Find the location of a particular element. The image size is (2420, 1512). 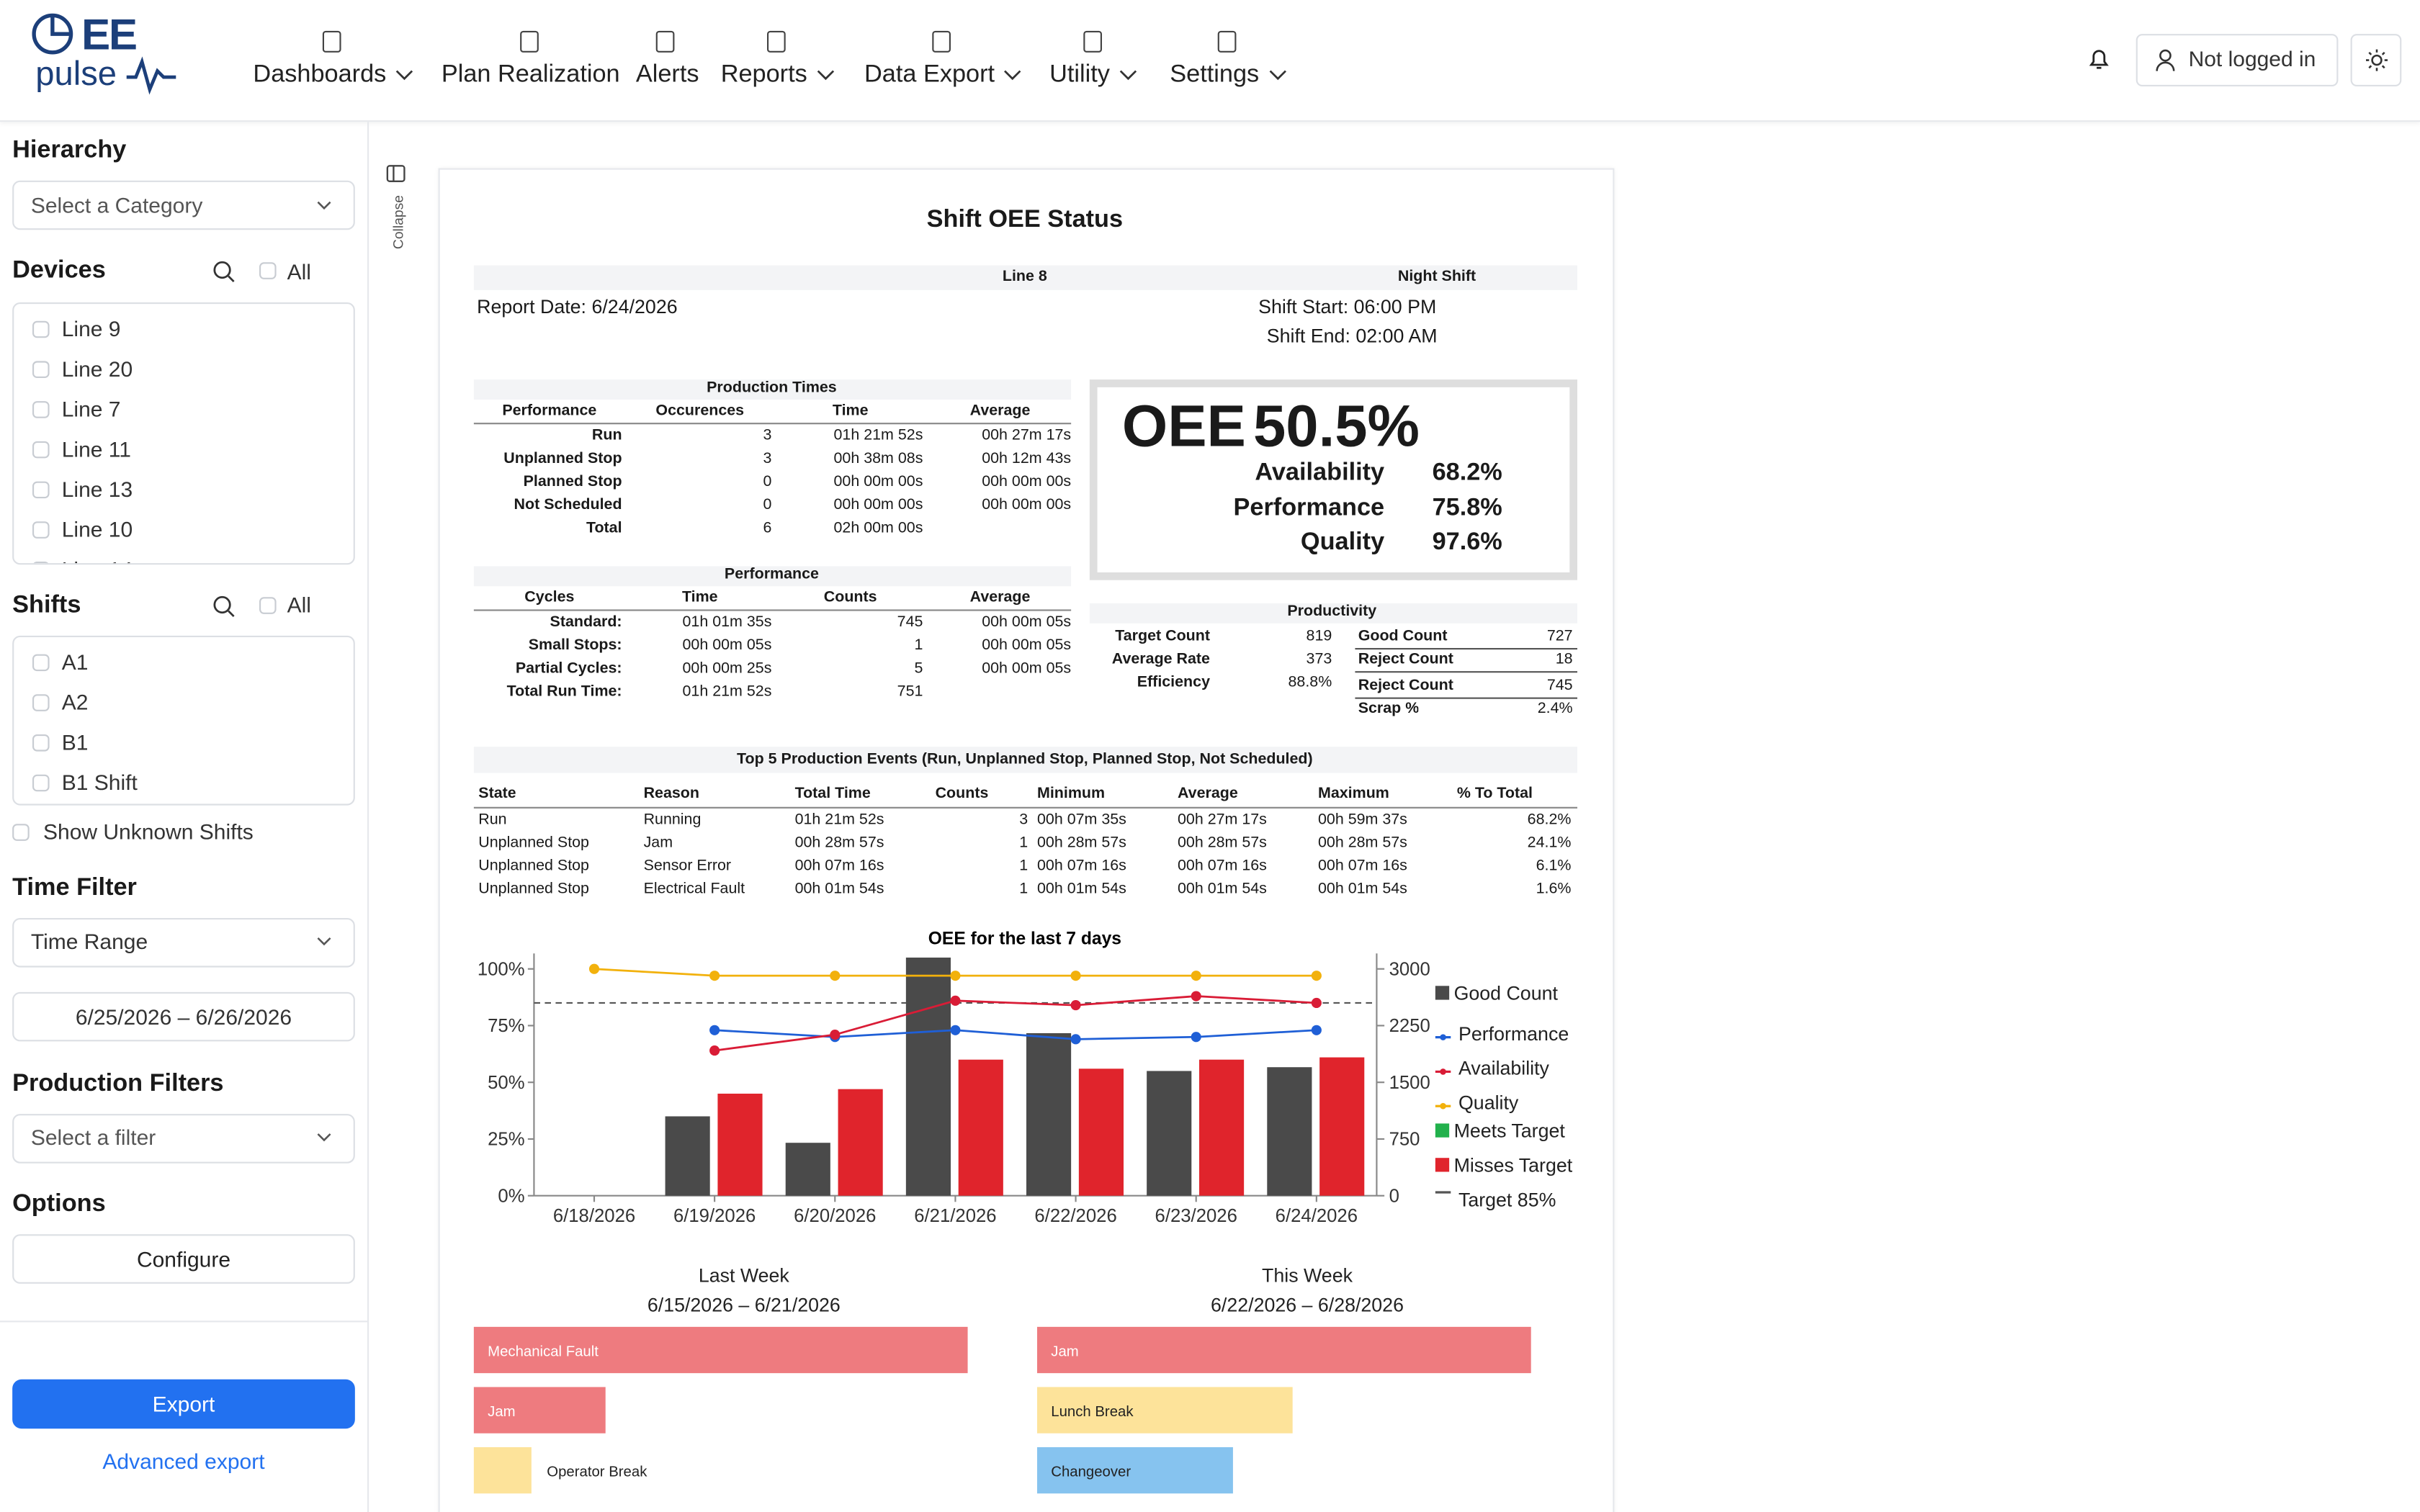

list-item: B1 is located at coordinates (75, 742).